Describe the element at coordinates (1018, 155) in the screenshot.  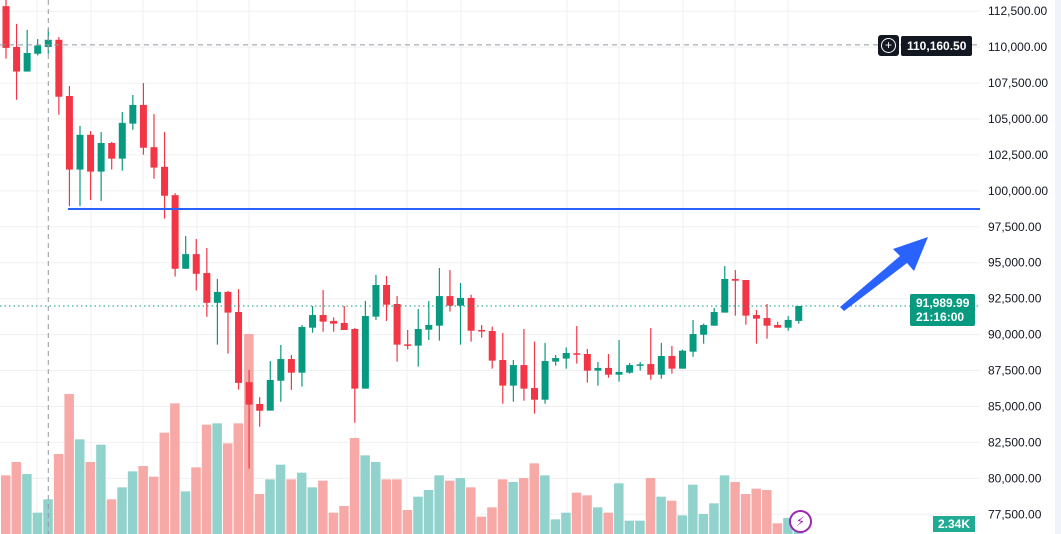
I see `price-tick-label: 102,500.00` at that location.